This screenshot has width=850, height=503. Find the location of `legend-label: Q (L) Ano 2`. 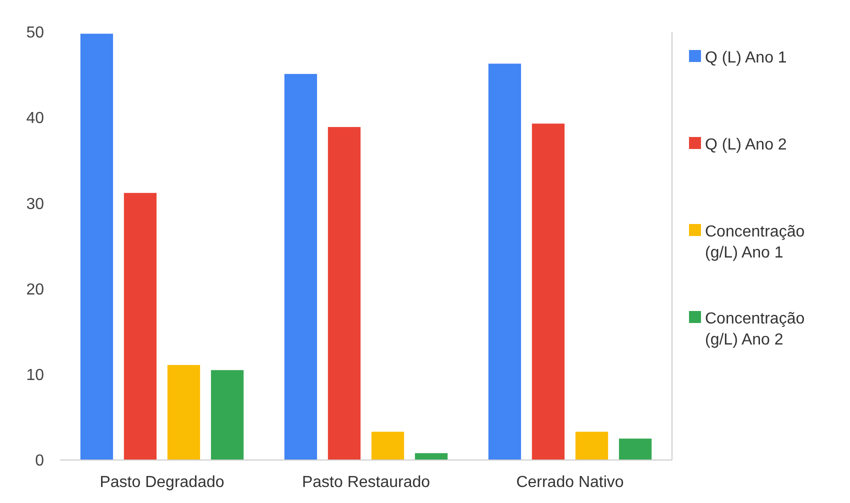

legend-label: Q (L) Ano 2 is located at coordinates (746, 145).